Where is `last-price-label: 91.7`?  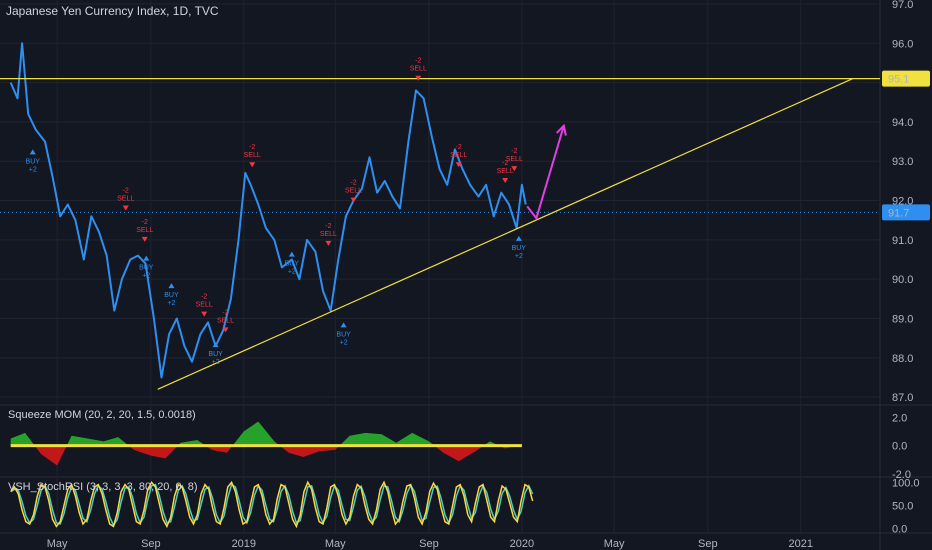 last-price-label: 91.7 is located at coordinates (898, 213).